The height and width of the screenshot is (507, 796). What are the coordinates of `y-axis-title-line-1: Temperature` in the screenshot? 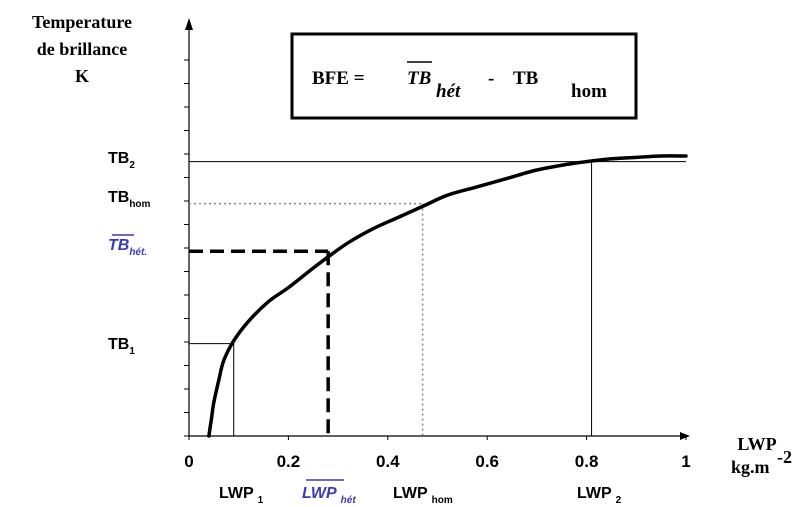 It's located at (82, 22).